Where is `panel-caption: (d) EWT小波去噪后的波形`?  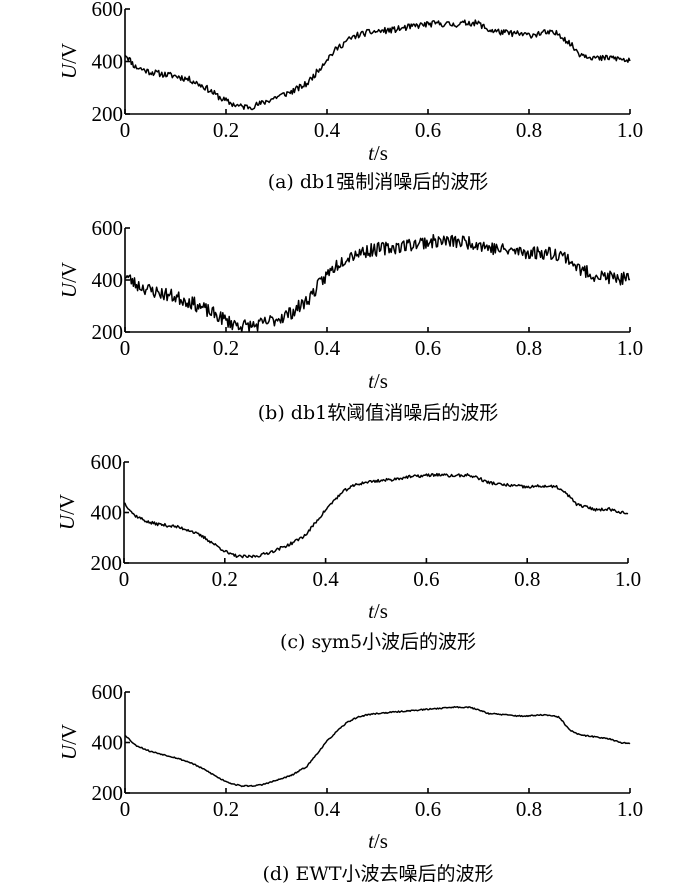 panel-caption: (d) EWT小波去噪后的波形 is located at coordinates (377, 874).